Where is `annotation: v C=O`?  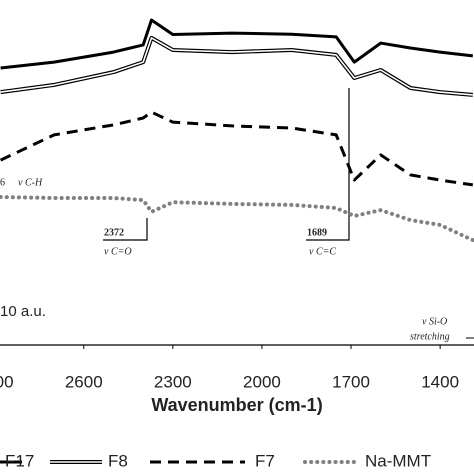 annotation: v C=O is located at coordinates (118, 251).